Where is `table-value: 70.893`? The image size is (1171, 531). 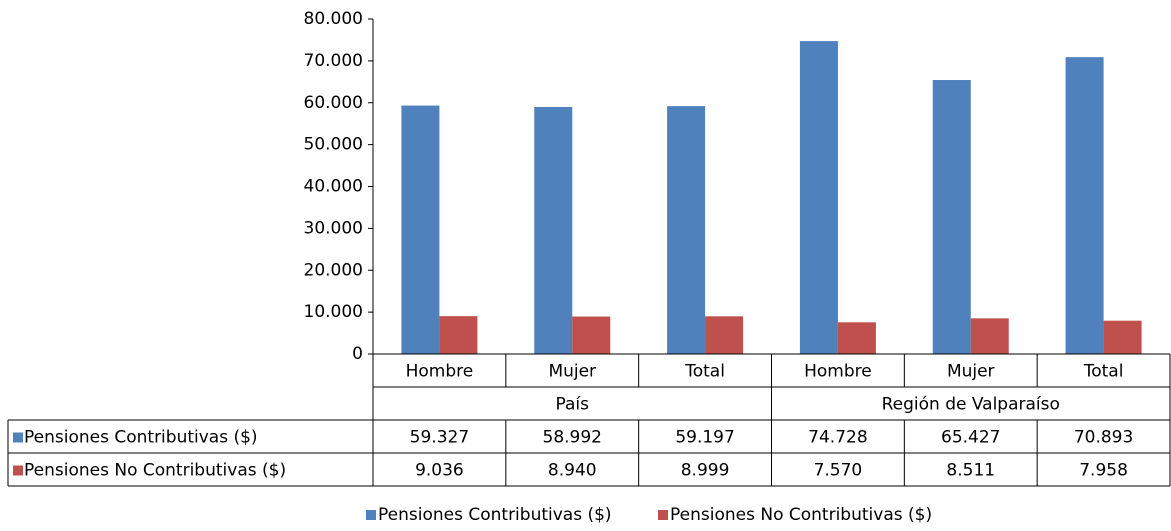
table-value: 70.893 is located at coordinates (1103, 438).